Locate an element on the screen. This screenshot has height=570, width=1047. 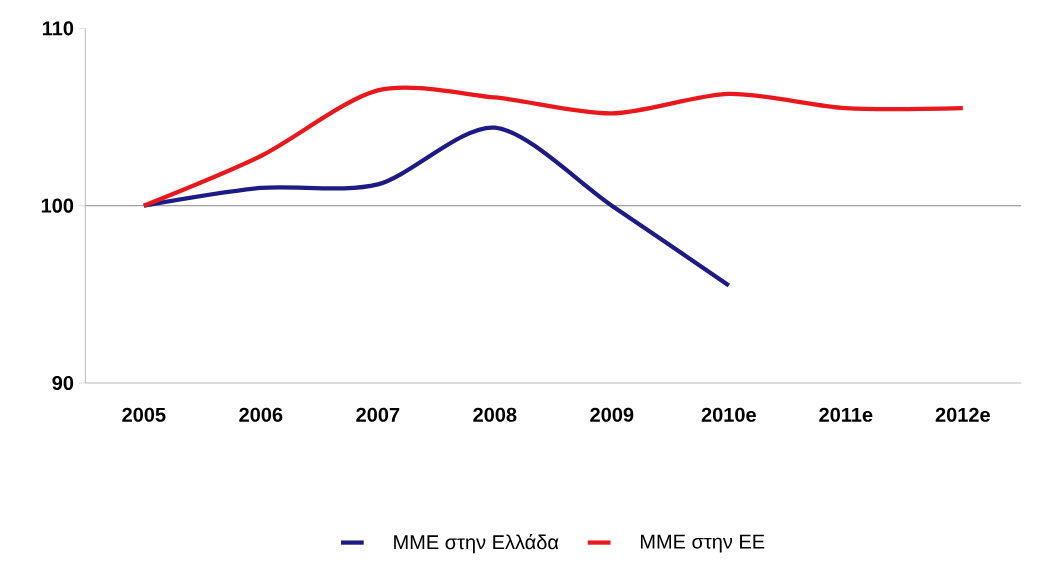
x-tick-label: 2006 is located at coordinates (261, 414).